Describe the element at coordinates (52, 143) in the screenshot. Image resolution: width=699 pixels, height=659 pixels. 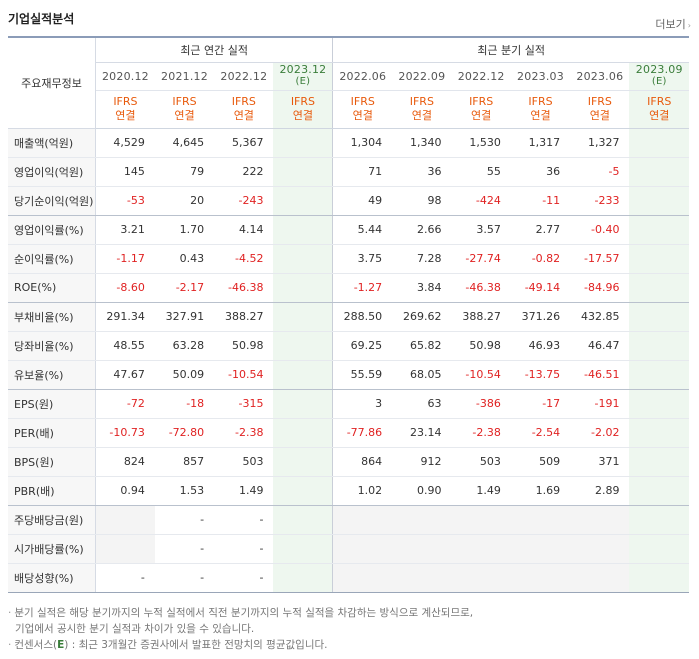
I see `row-label: 매출액(억원)` at that location.